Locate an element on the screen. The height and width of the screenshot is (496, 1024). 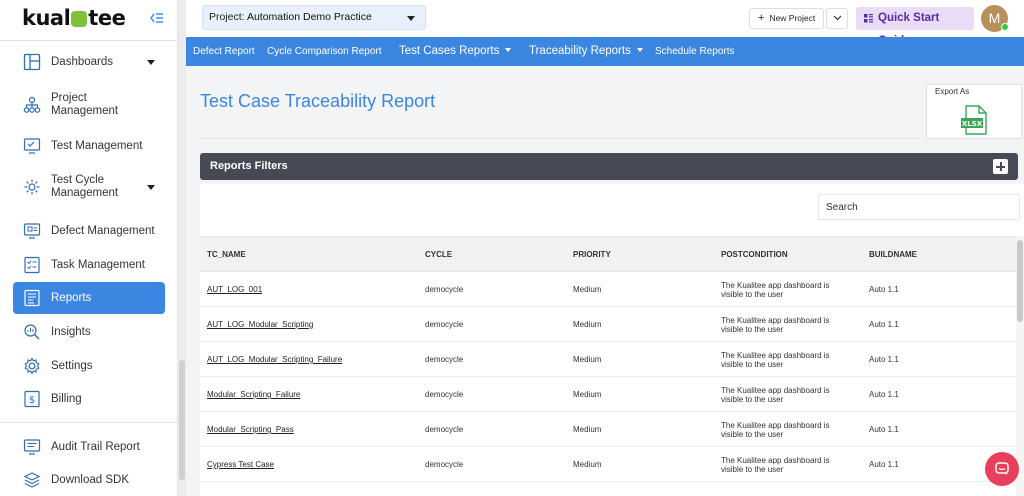
grid-icon is located at coordinates (868, 18).